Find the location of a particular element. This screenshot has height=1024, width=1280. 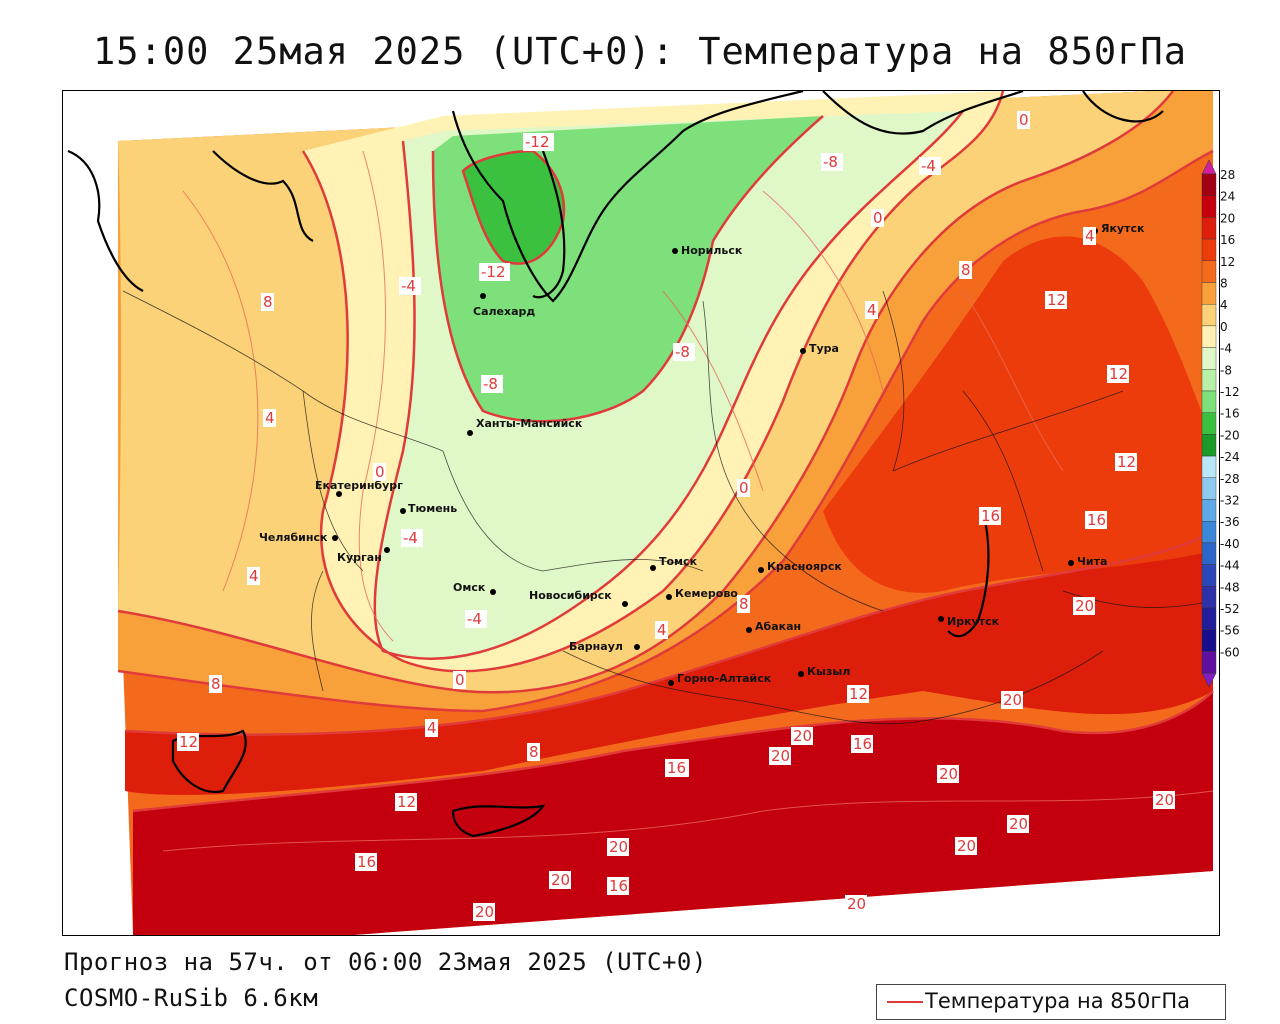

legend-line-swatch is located at coordinates (905, 1002).